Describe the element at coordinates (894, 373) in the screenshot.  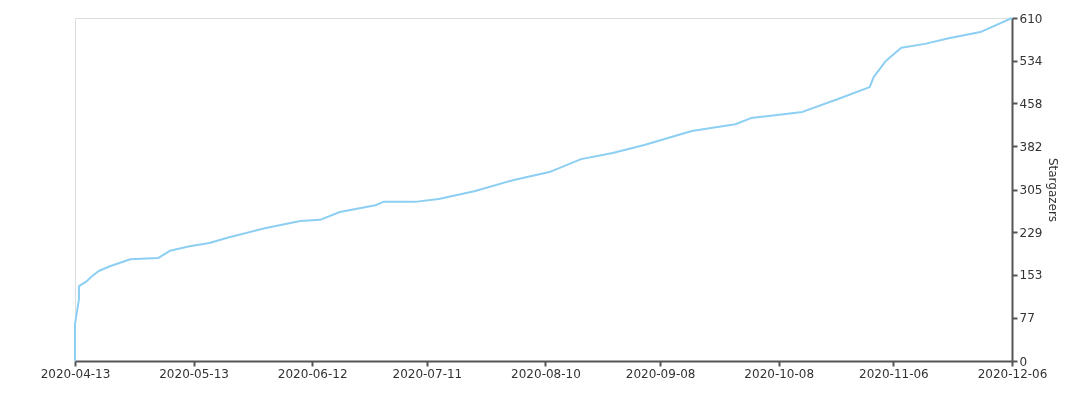
I see `x-tick-label: 2020-11-06` at that location.